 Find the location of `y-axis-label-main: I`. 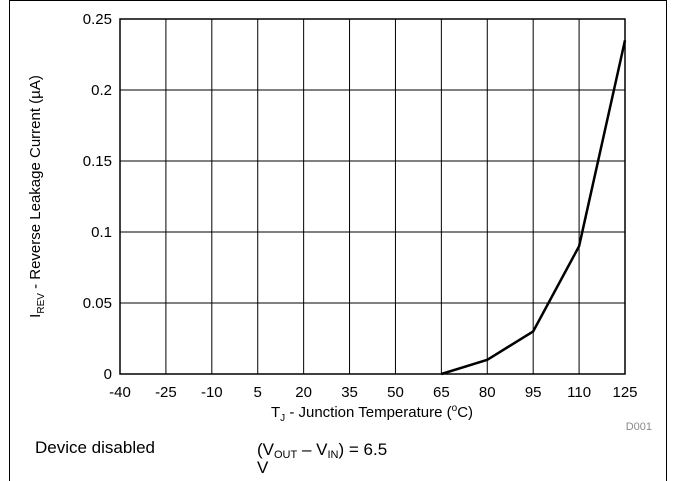

y-axis-label-main: I is located at coordinates (35, 316).